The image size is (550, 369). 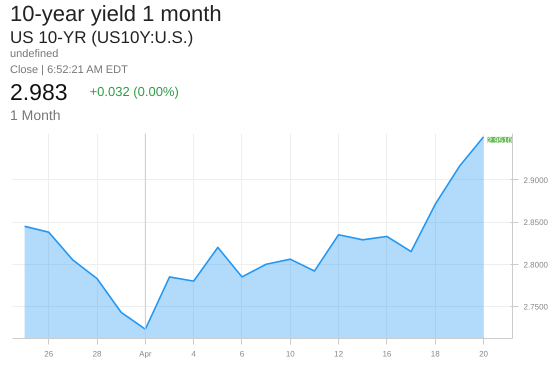 What do you see at coordinates (34, 54) in the screenshot?
I see `text: undefined` at bounding box center [34, 54].